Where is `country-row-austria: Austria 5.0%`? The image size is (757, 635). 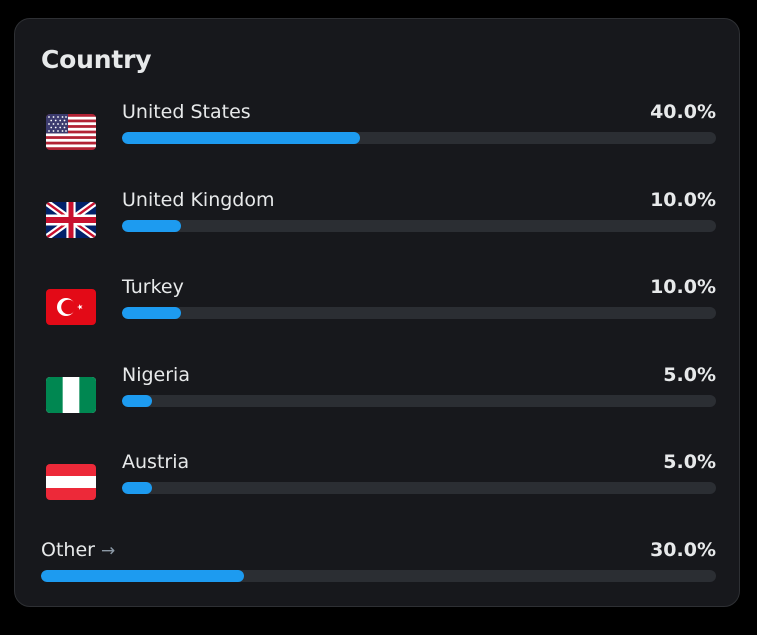 country-row-austria: Austria 5.0% is located at coordinates (378, 486).